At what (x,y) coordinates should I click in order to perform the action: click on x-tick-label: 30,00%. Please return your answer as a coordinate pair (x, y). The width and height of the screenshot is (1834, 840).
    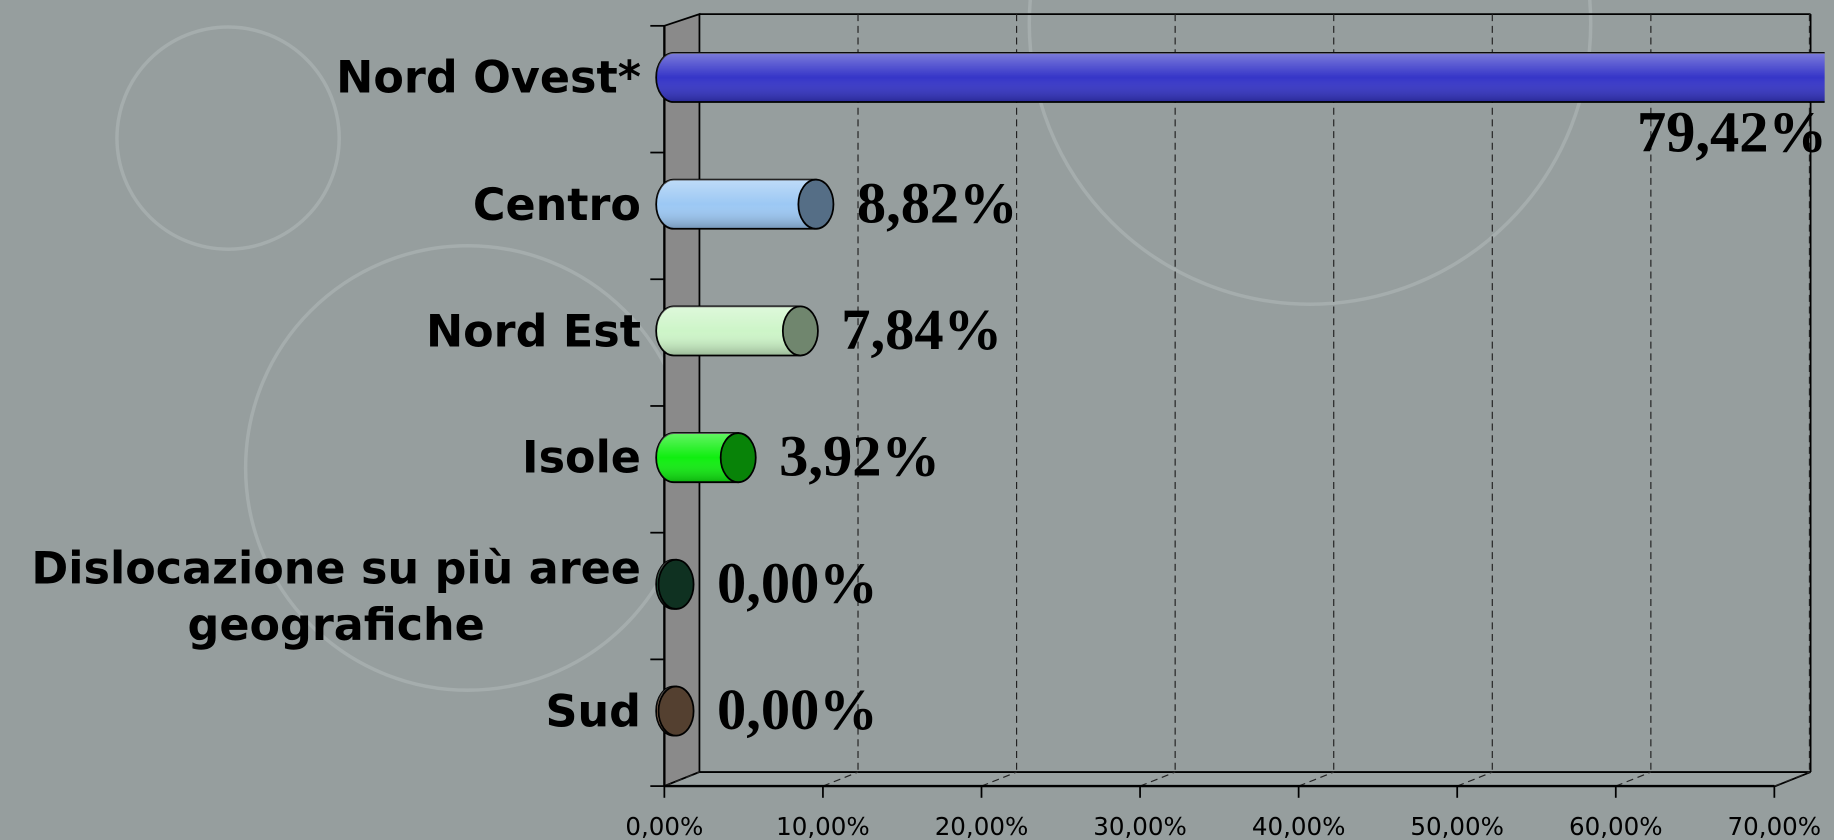
    Looking at the image, I should click on (1140, 826).